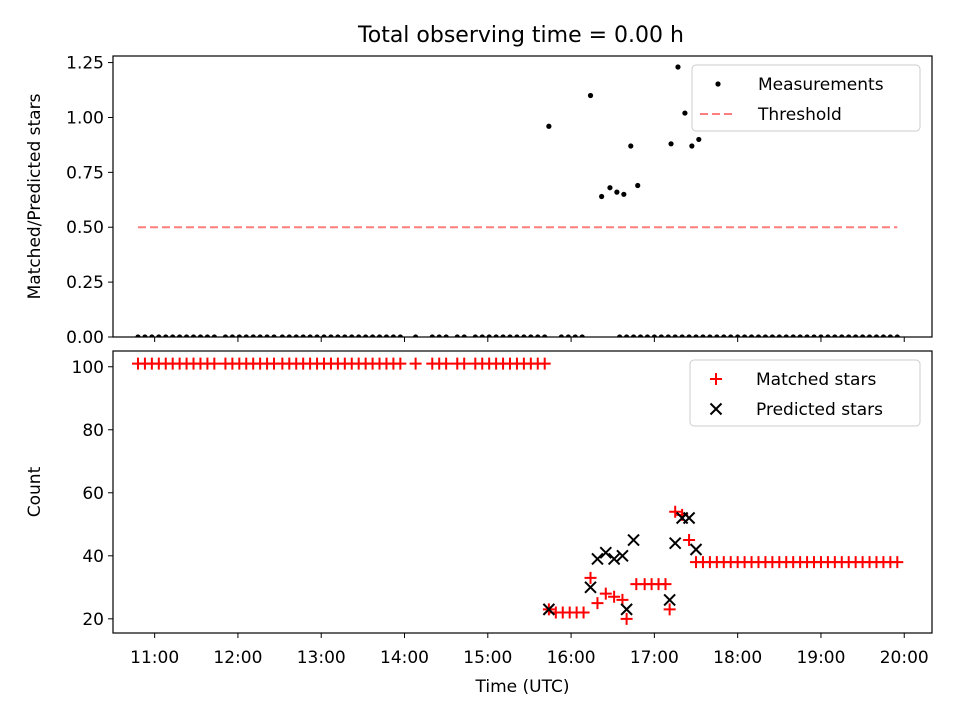  Describe the element at coordinates (821, 85) in the screenshot. I see `legend-label: Measurements` at that location.